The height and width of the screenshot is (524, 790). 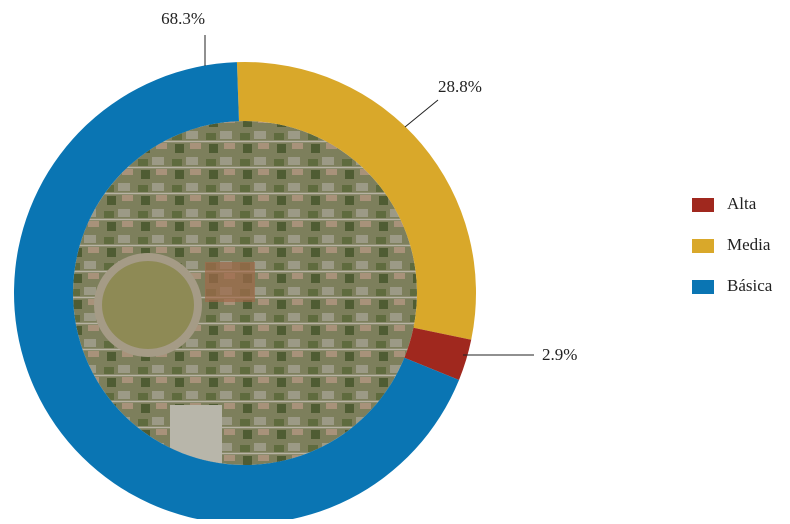 What do you see at coordinates (438, 353) in the screenshot?
I see `donut-segment` at bounding box center [438, 353].